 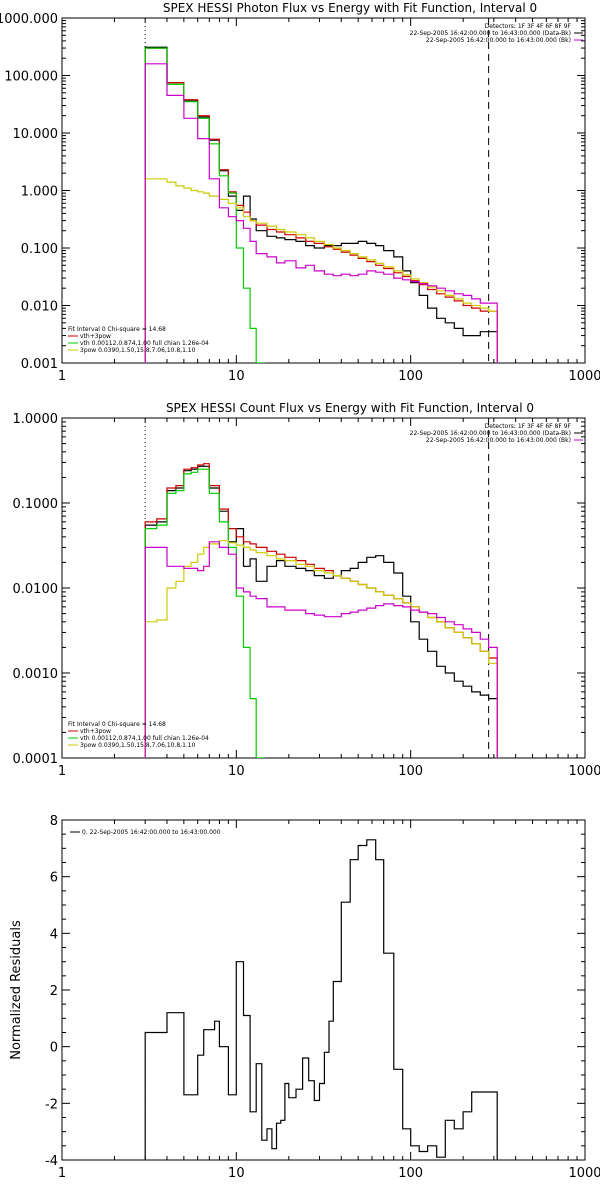 I want to click on y-tick-label: 0.0001, so click(x=36, y=759).